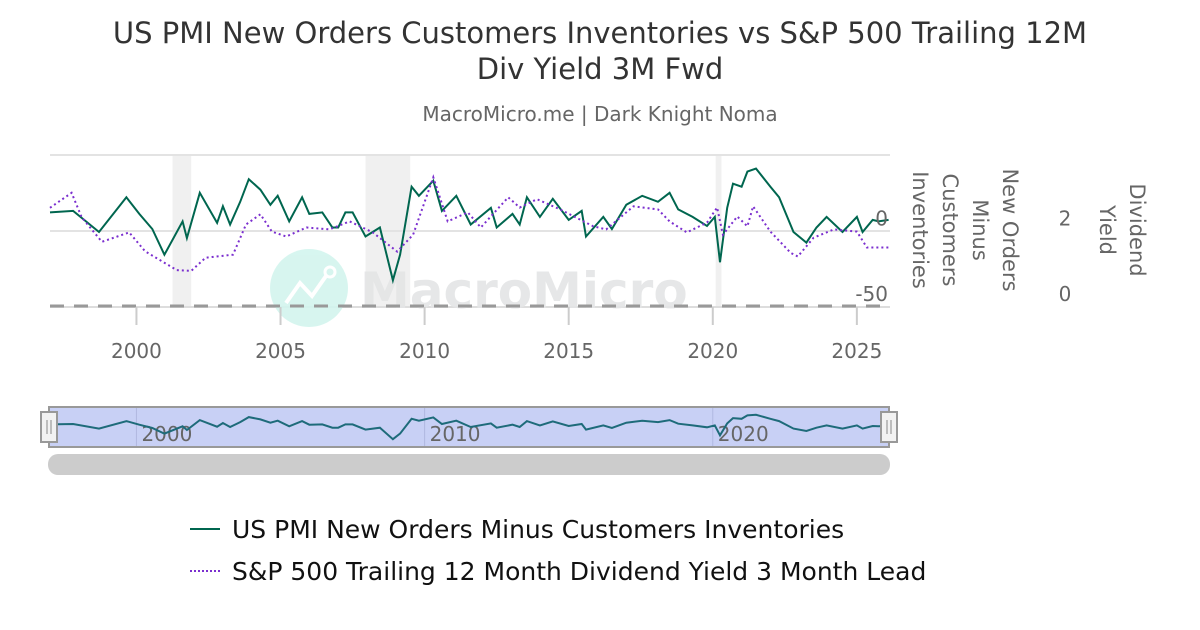 Image resolution: width=1200 pixels, height=630 pixels. Describe the element at coordinates (205, 529) in the screenshot. I see `legend-solid-line-icon` at that location.